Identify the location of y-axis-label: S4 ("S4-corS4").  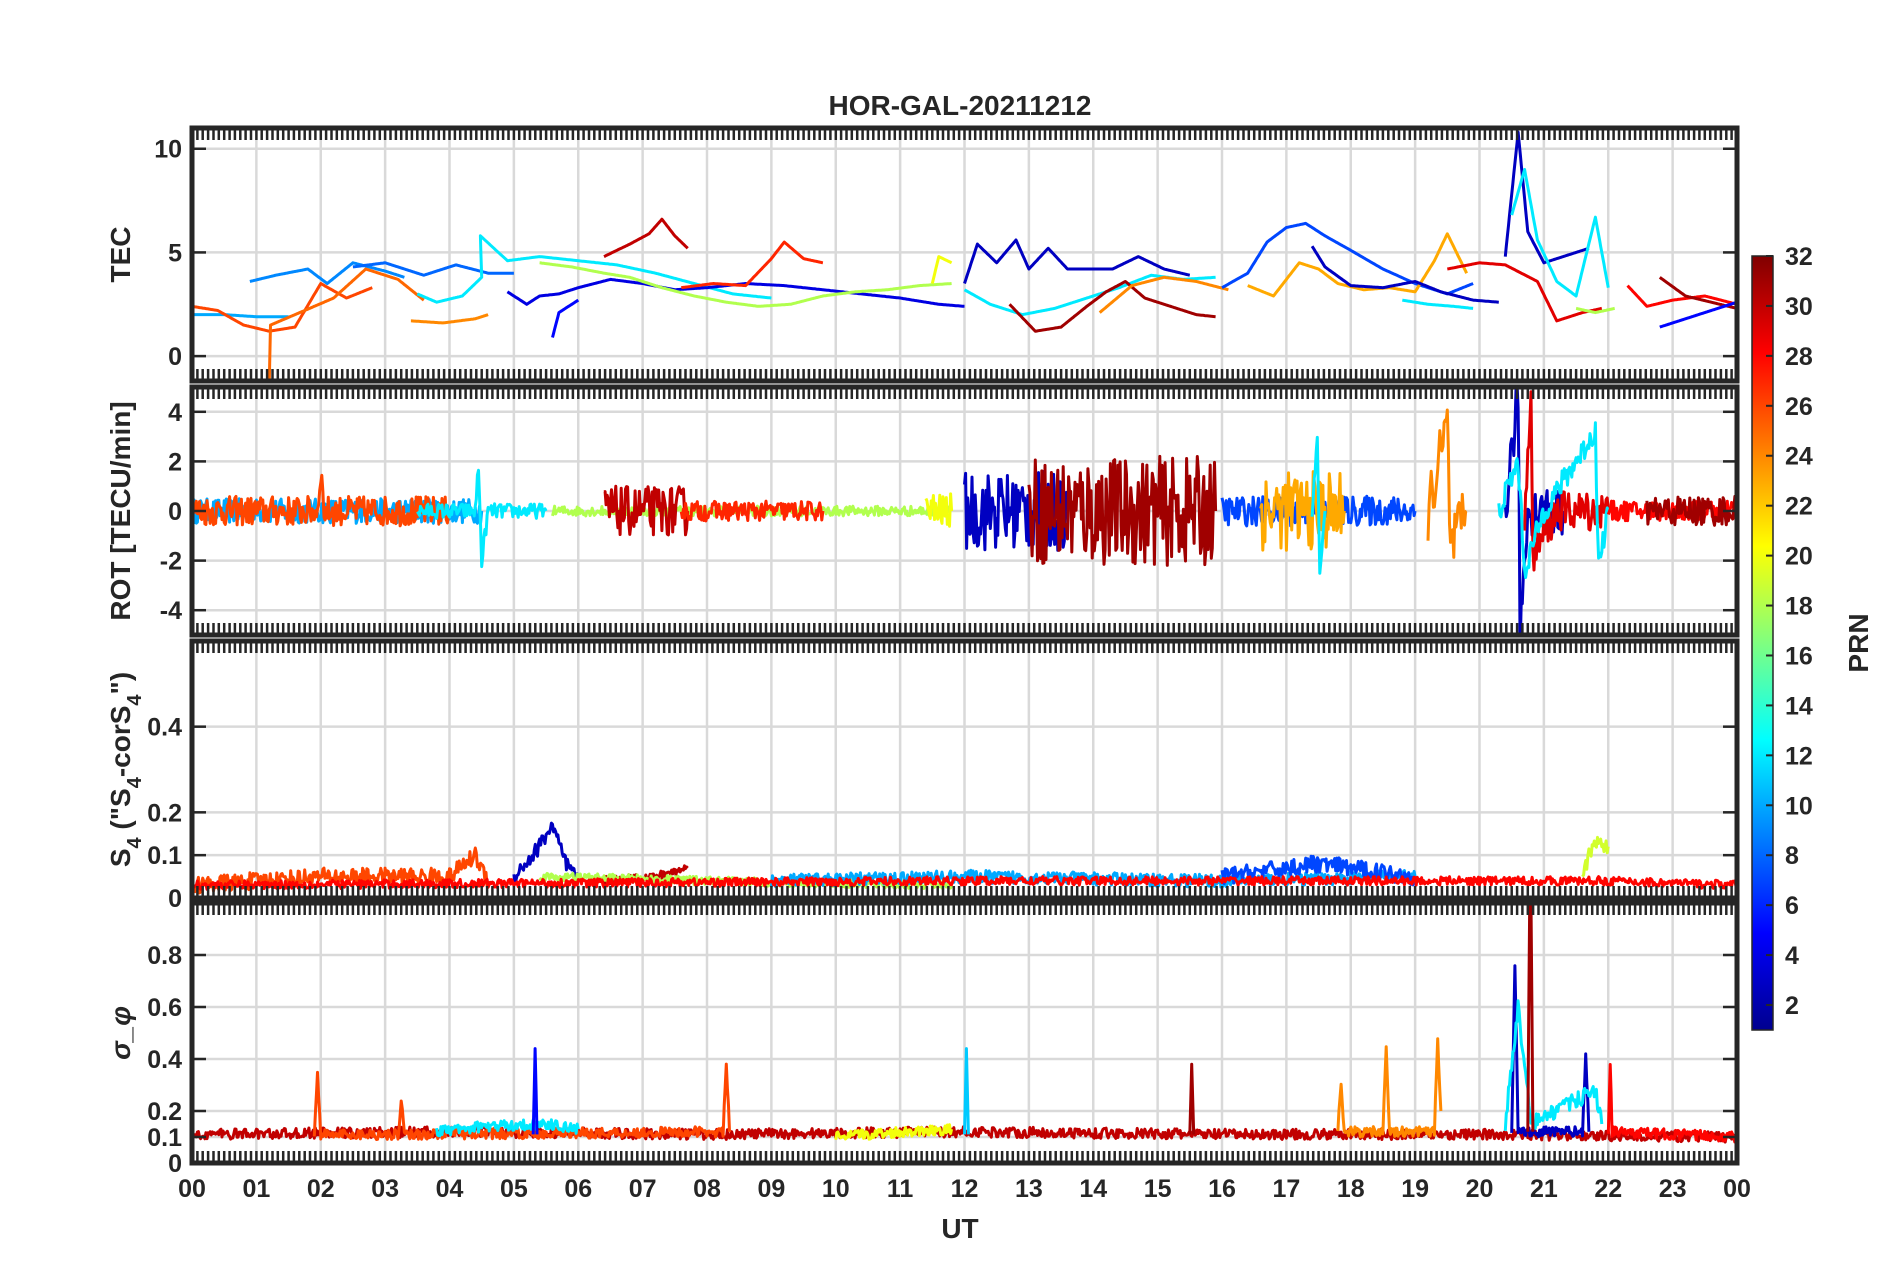
(125, 769).